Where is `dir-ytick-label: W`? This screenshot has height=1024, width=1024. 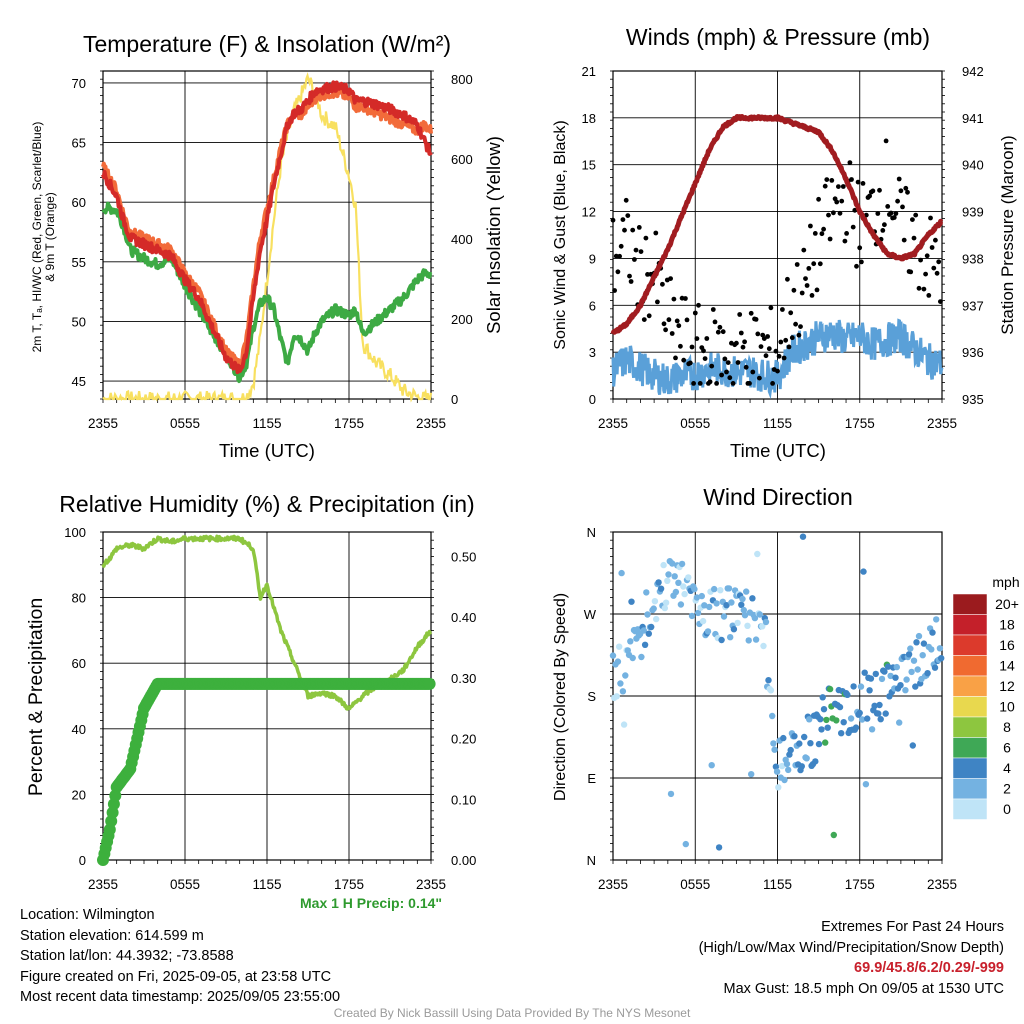 dir-ytick-label: W is located at coordinates (590, 614).